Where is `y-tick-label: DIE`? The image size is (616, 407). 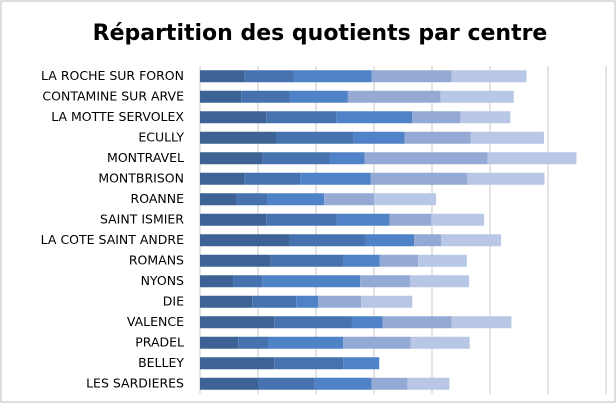
y-tick-label: DIE is located at coordinates (173, 300).